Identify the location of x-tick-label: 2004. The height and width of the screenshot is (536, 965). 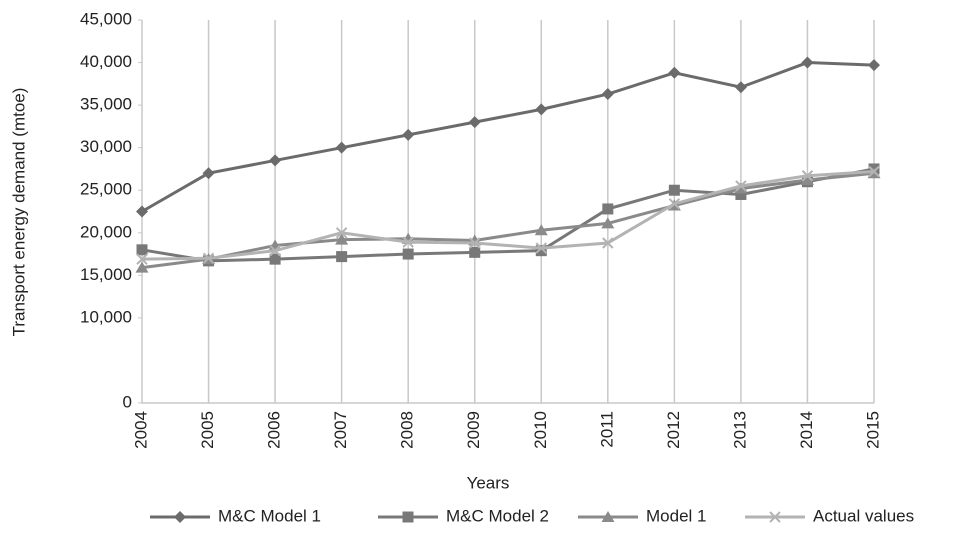
(140, 430).